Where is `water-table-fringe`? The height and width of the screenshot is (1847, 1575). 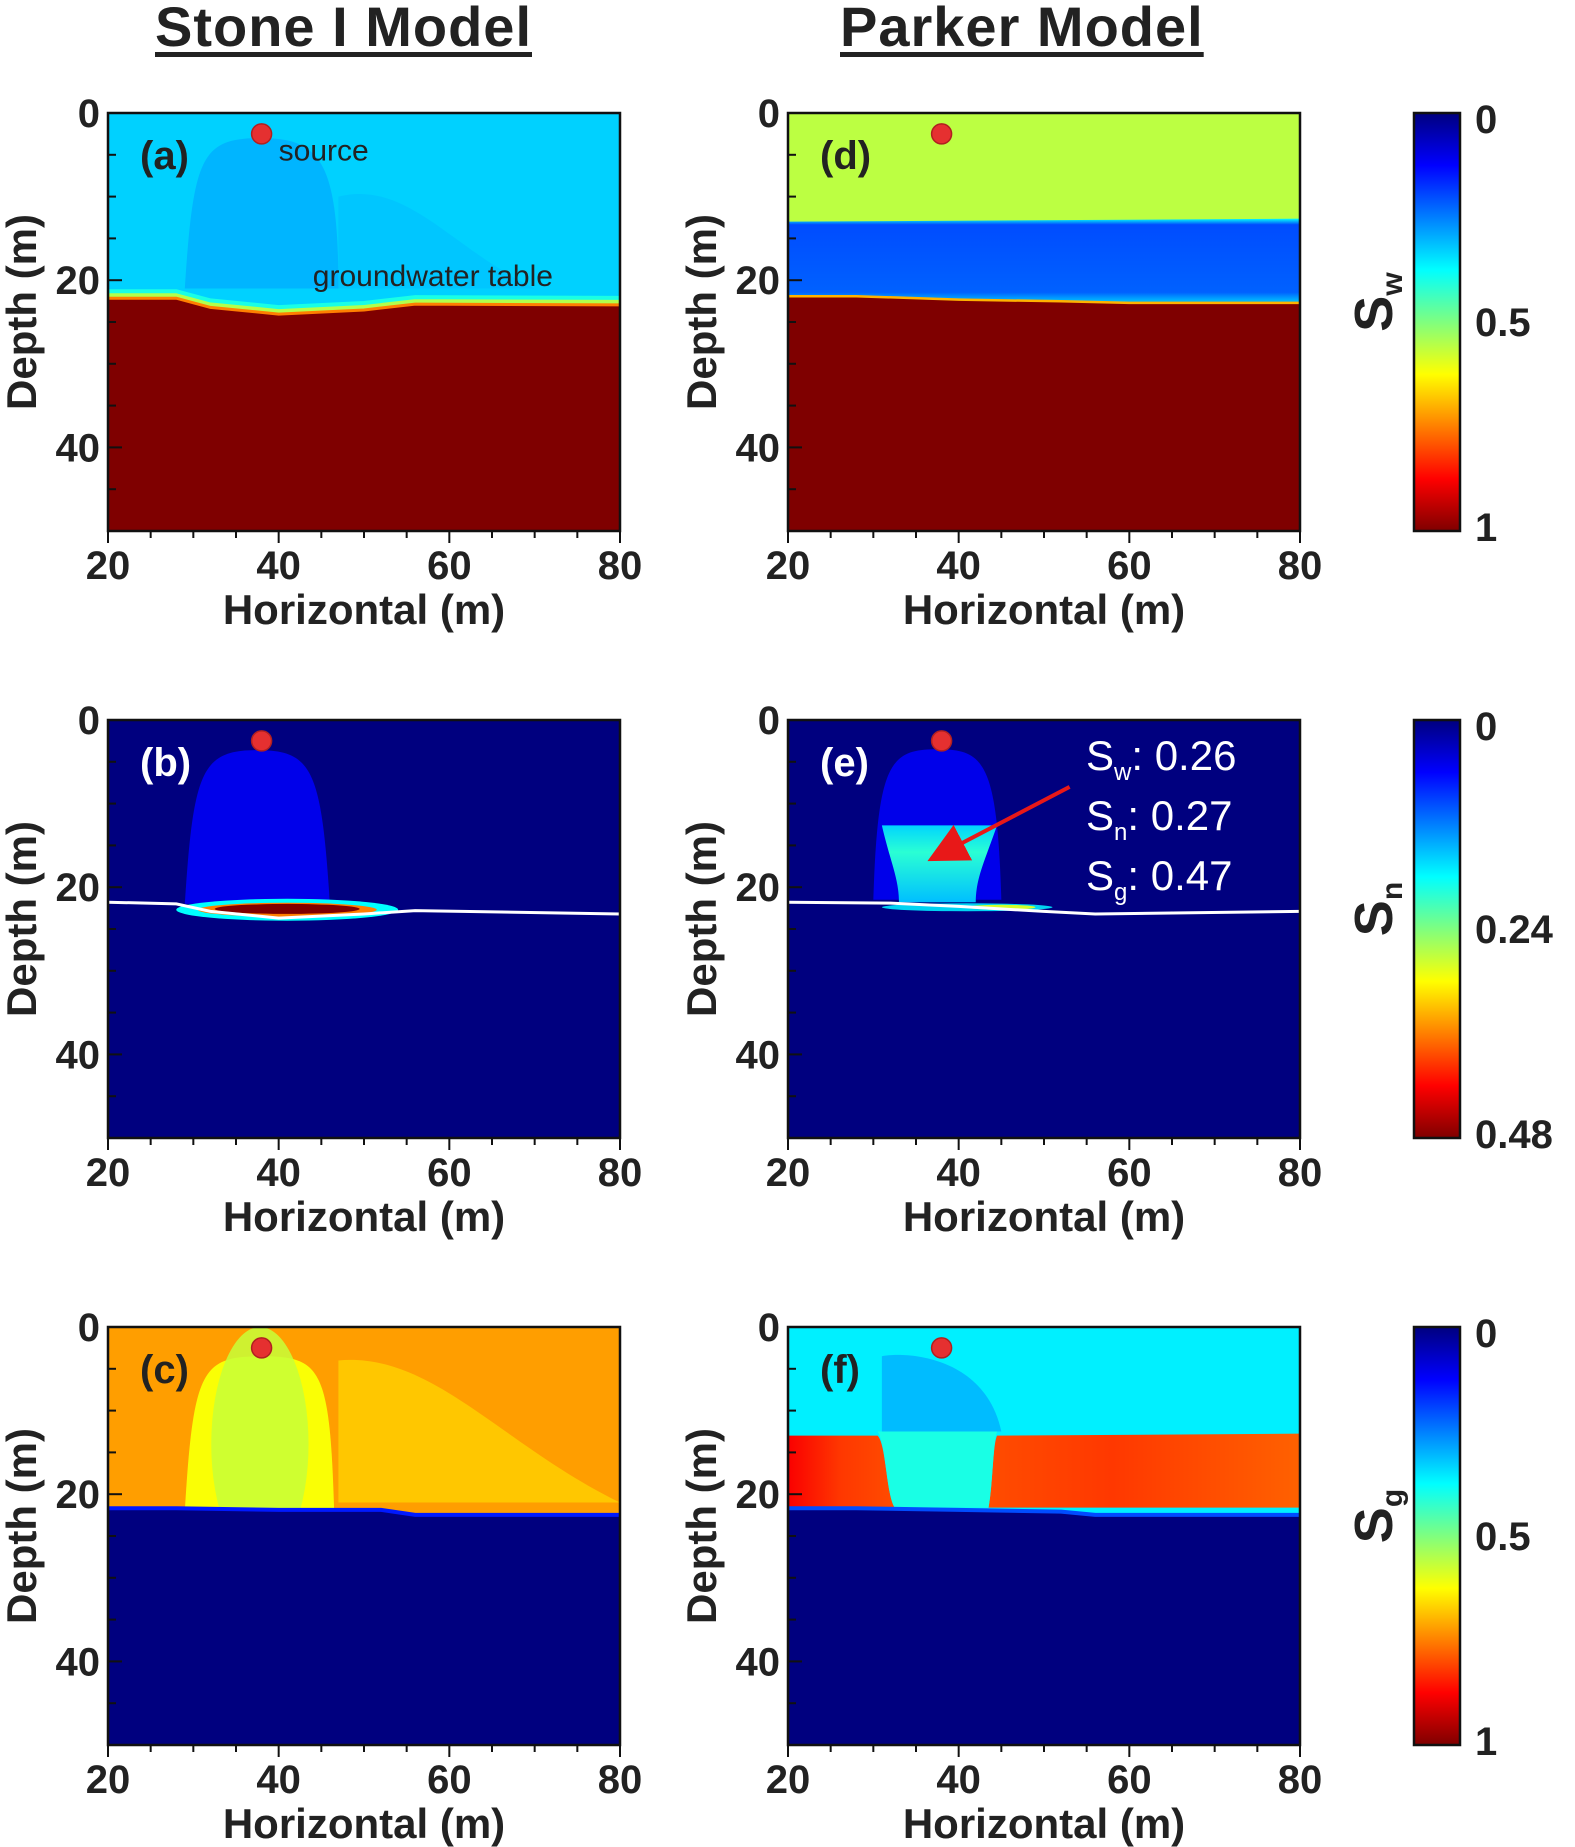 water-table-fringe is located at coordinates (364, 1511).